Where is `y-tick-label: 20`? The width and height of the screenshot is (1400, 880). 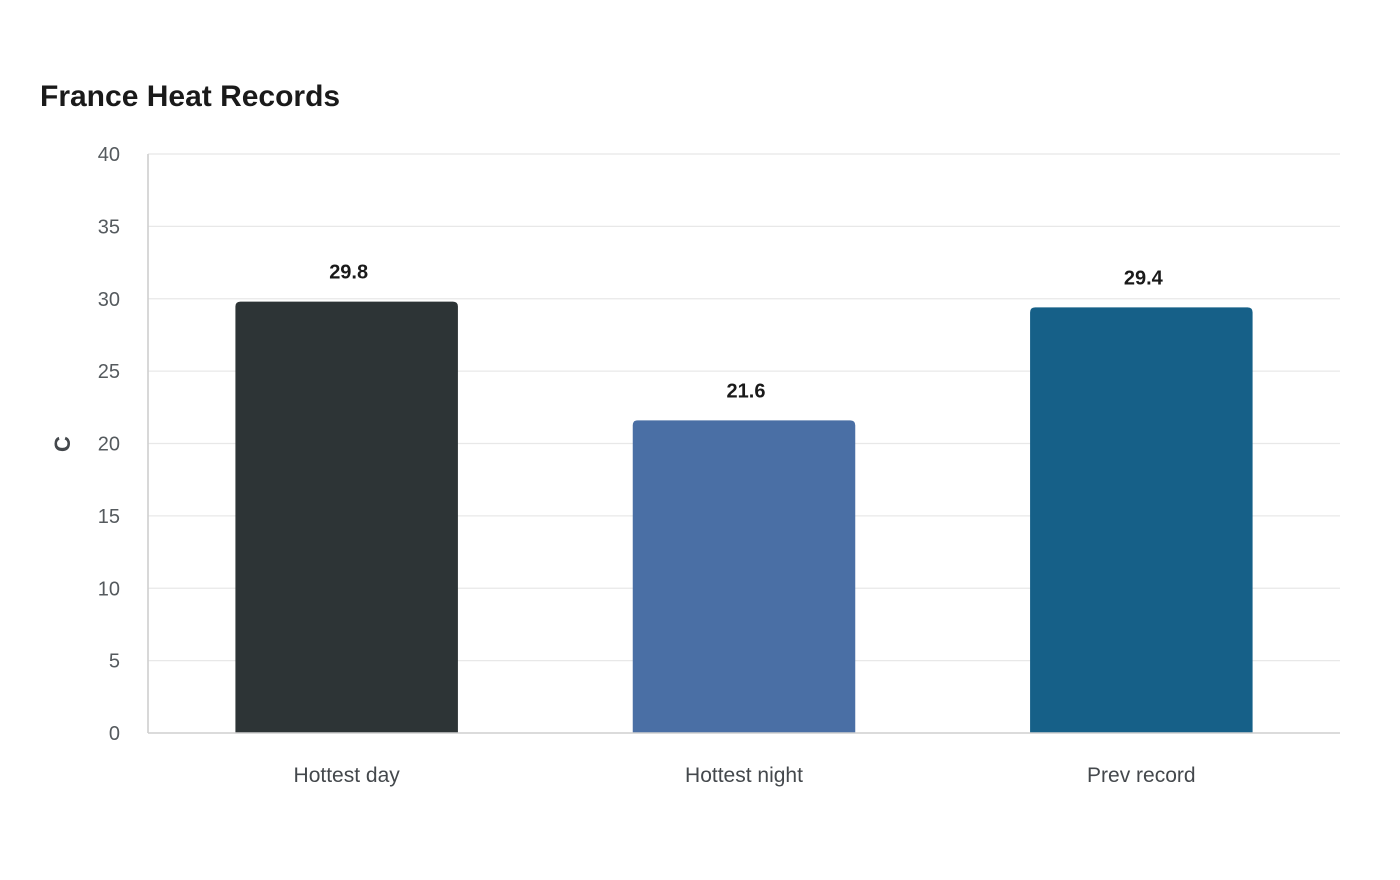
y-tick-label: 20 is located at coordinates (109, 445).